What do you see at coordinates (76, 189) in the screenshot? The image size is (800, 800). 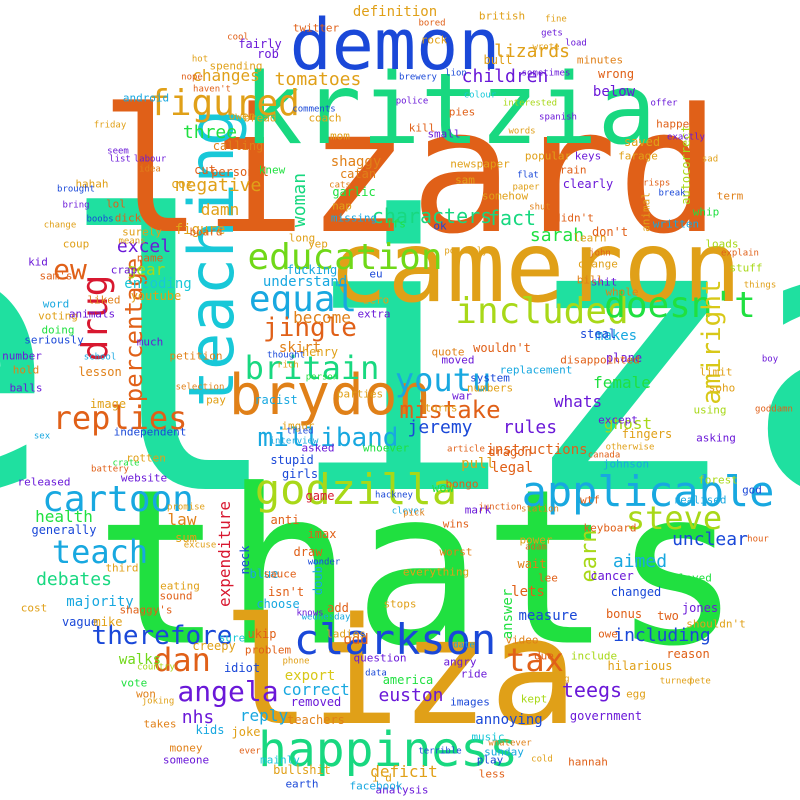 I see `word-brought: brought` at bounding box center [76, 189].